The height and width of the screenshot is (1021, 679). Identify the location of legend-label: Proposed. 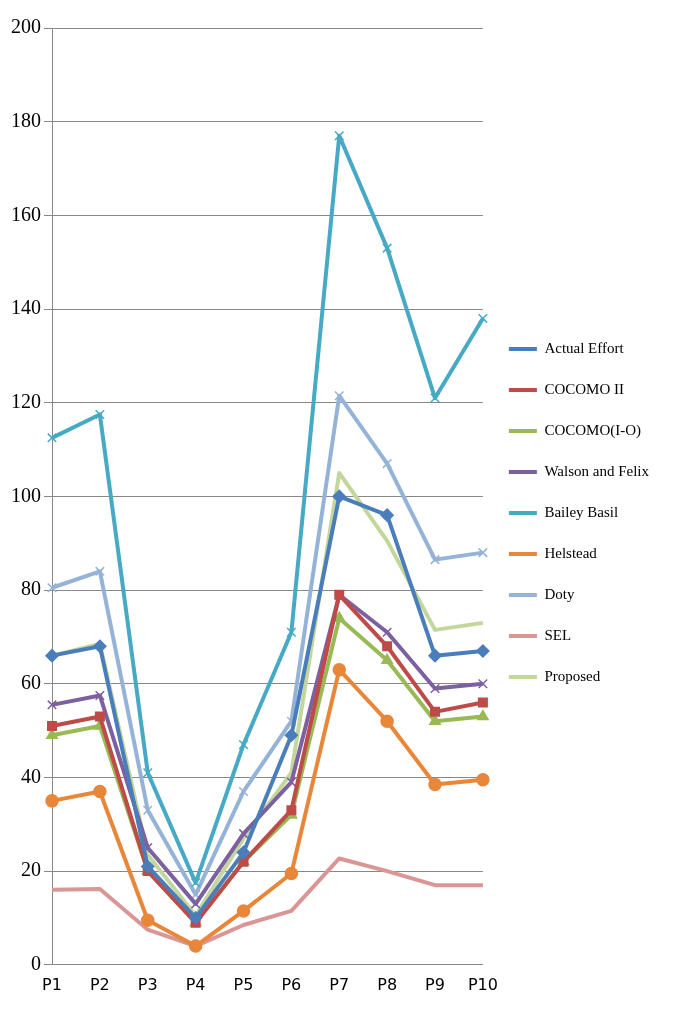
(572, 675).